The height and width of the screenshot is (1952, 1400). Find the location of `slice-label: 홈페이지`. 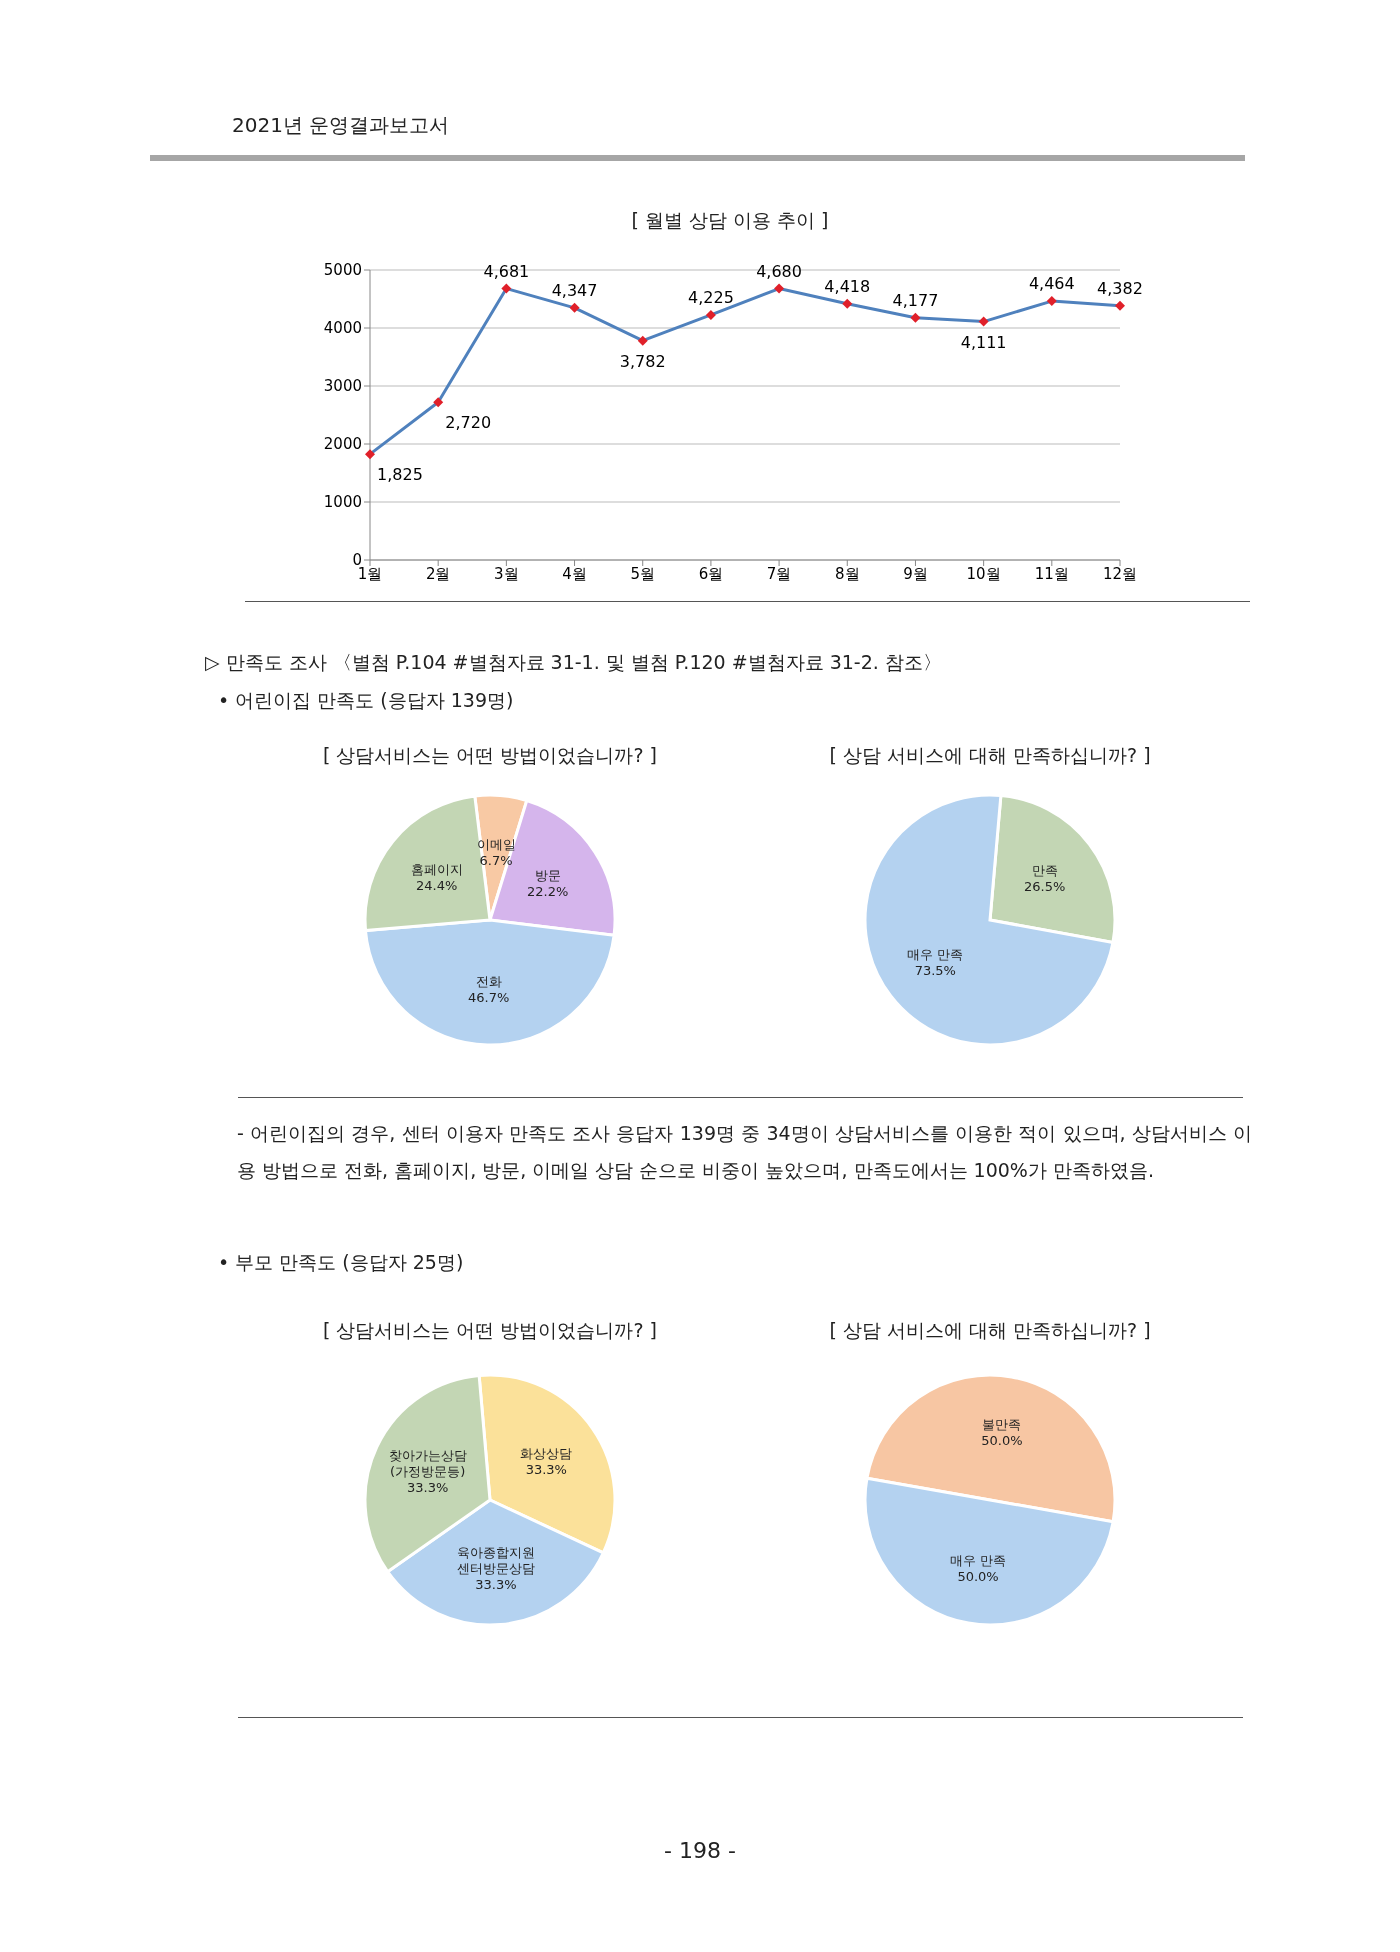

slice-label: 홈페이지 is located at coordinates (436, 869).